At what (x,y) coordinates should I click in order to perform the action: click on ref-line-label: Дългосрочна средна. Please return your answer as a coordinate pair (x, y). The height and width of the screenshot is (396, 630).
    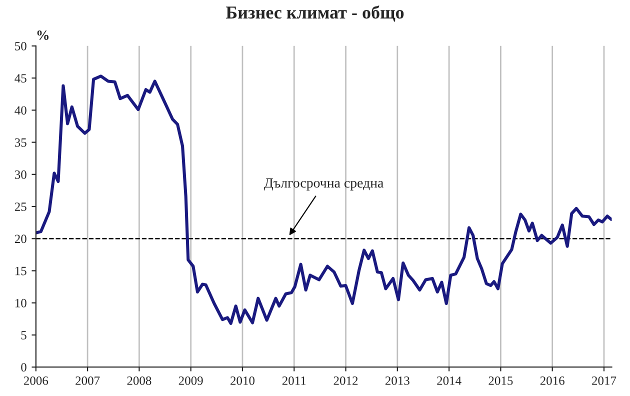
    Looking at the image, I should click on (324, 184).